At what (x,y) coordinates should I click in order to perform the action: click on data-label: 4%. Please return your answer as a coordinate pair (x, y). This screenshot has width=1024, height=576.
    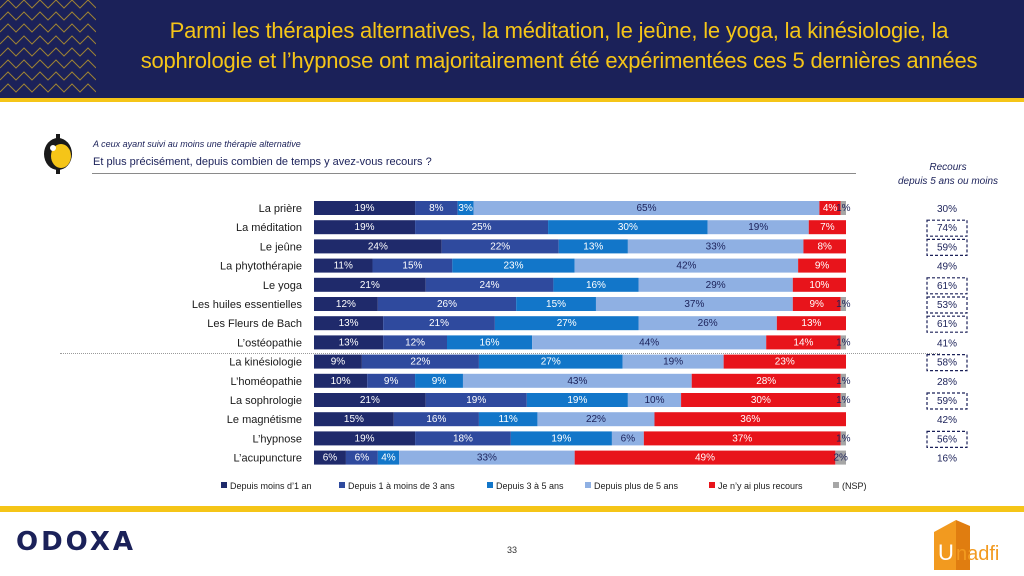
    Looking at the image, I should click on (388, 458).